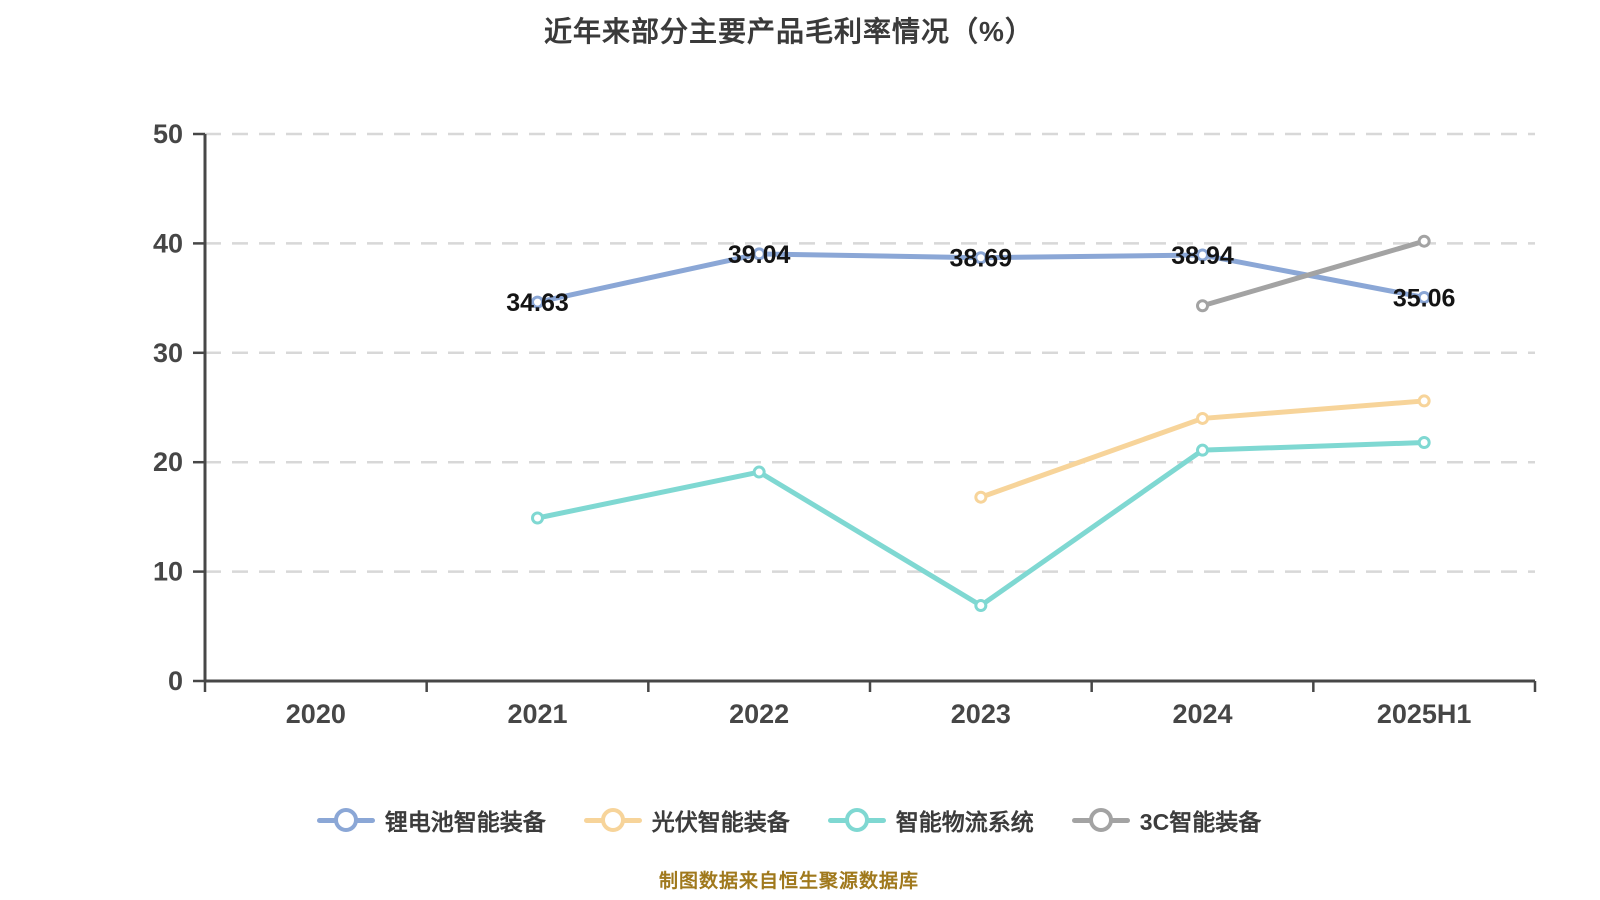 The image size is (1600, 900). I want to click on data-label-li-battery-equipment: 34.63, so click(537, 303).